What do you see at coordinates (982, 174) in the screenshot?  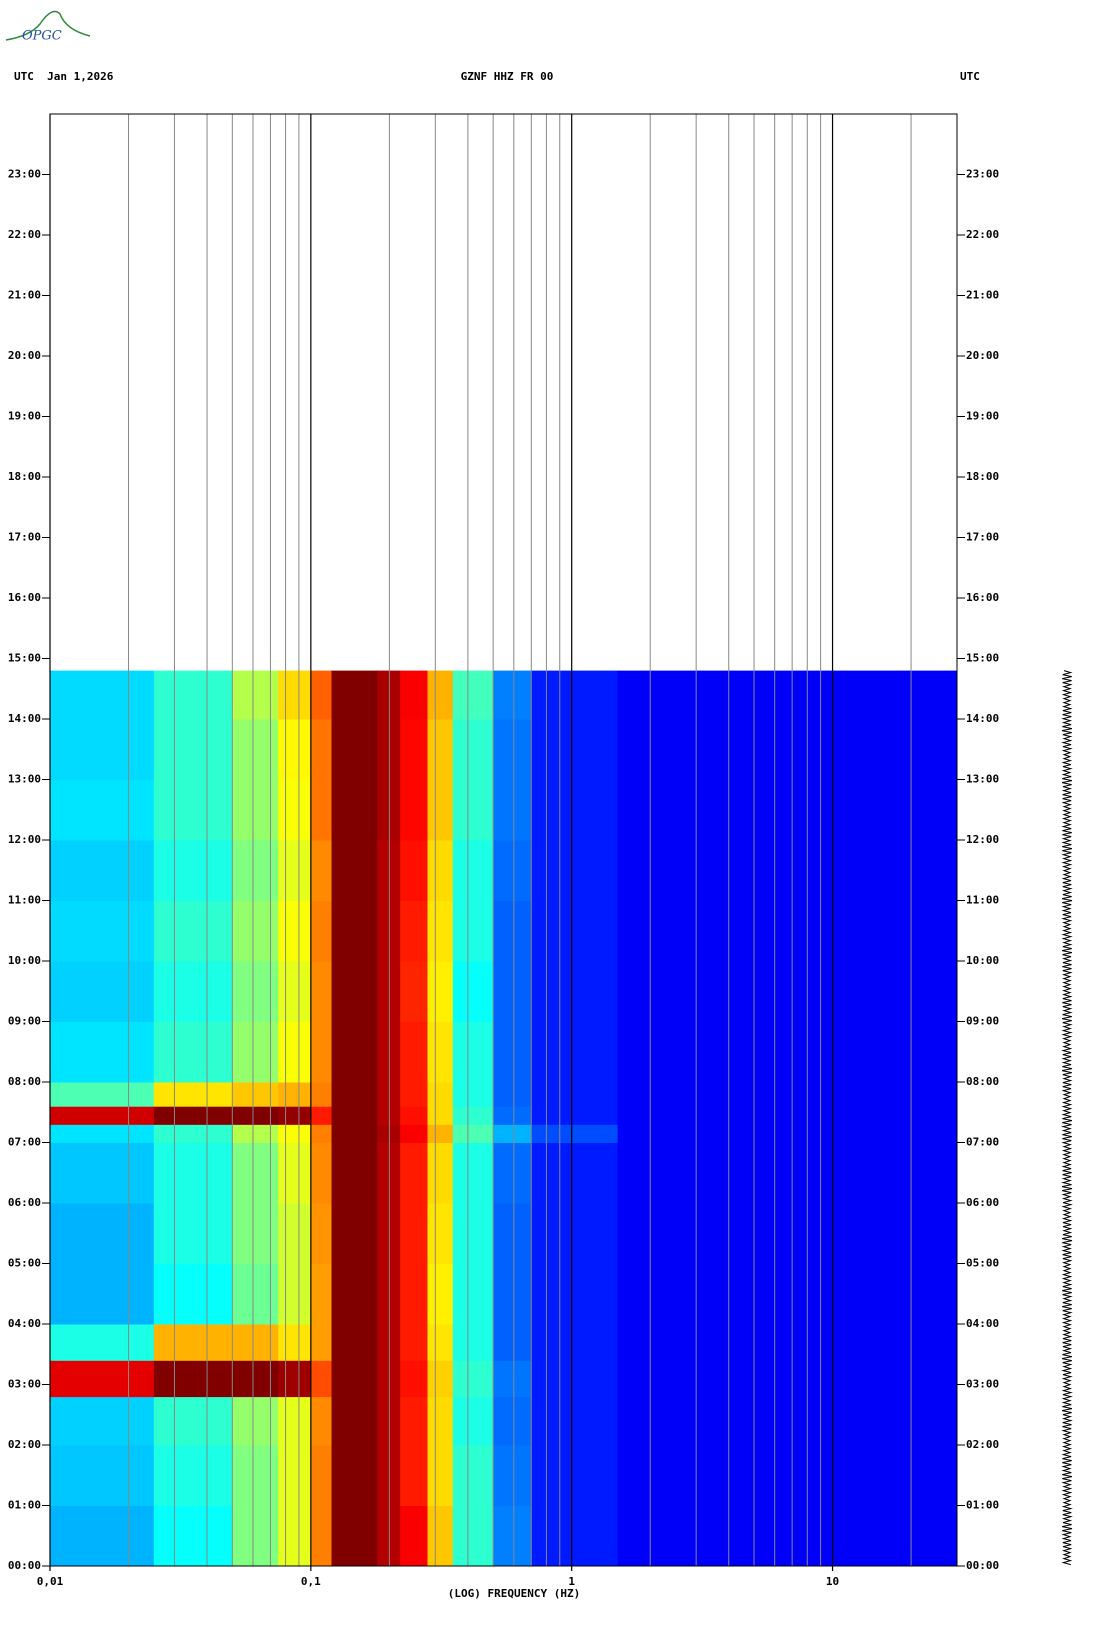 I see `y-tick-label-right: 23:00` at bounding box center [982, 174].